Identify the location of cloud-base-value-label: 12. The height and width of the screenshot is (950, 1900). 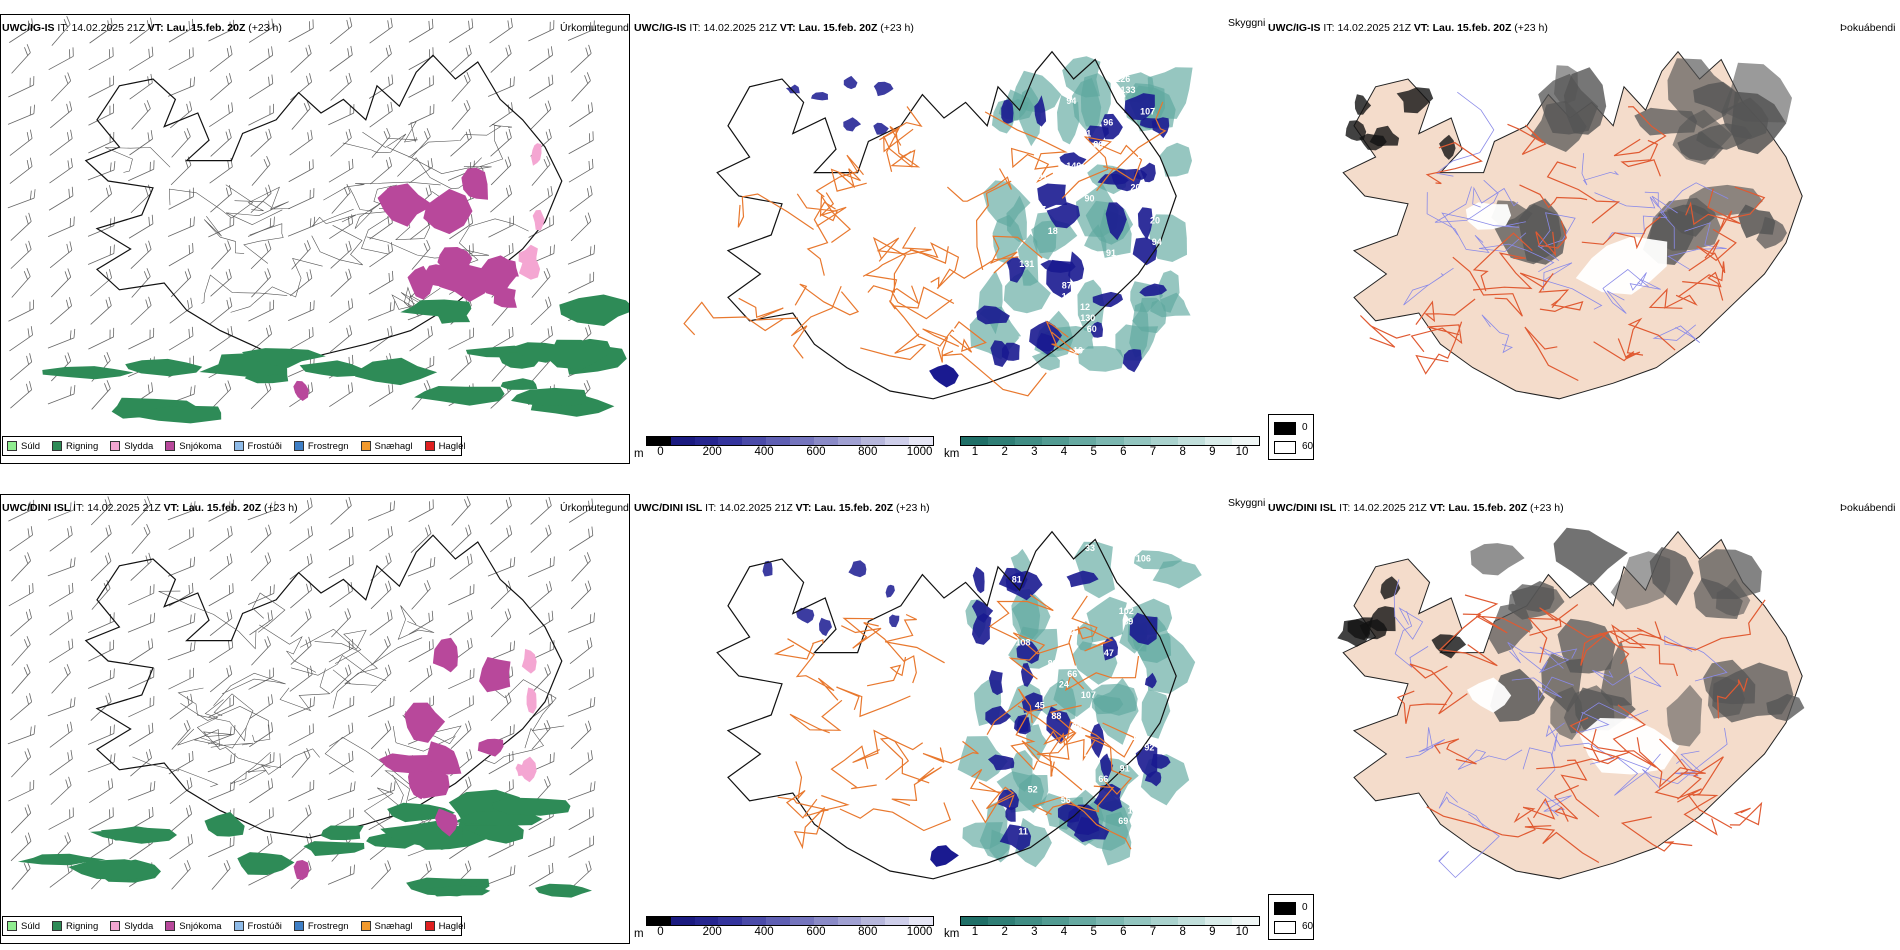
(1137, 737).